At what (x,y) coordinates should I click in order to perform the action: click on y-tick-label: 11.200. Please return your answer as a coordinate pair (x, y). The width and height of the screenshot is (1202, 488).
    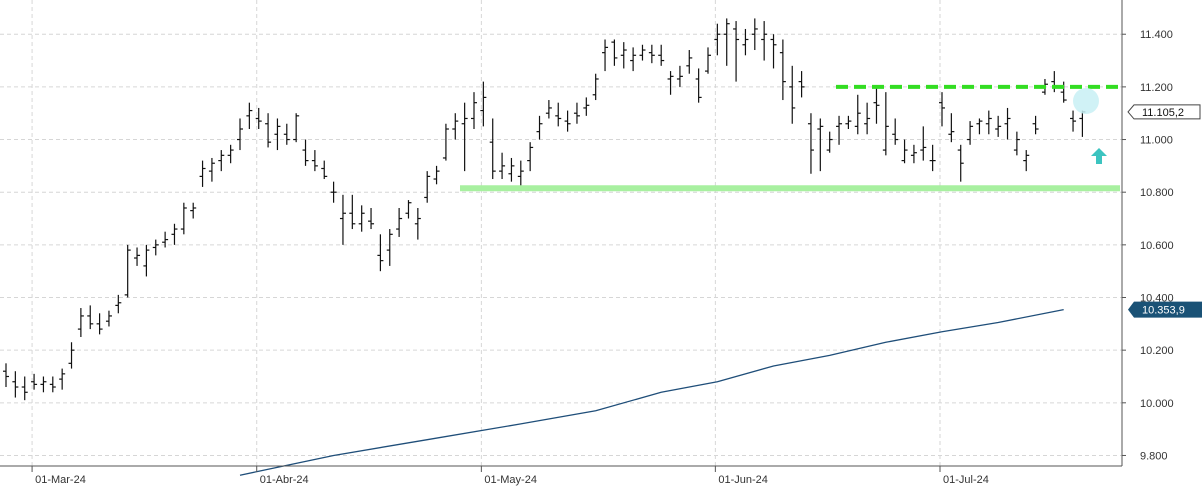
    Looking at the image, I should click on (1156, 88).